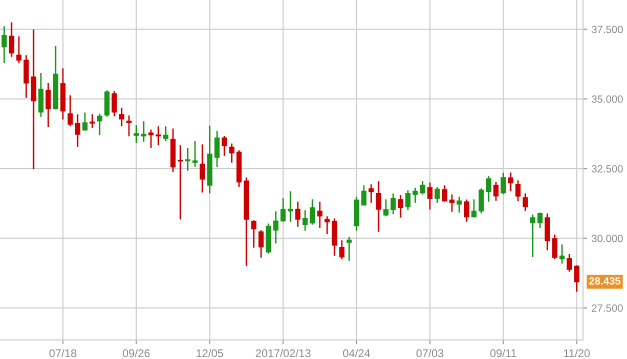 The image size is (627, 359). Describe the element at coordinates (210, 353) in the screenshot. I see `x-tick-label: 12/05` at that location.